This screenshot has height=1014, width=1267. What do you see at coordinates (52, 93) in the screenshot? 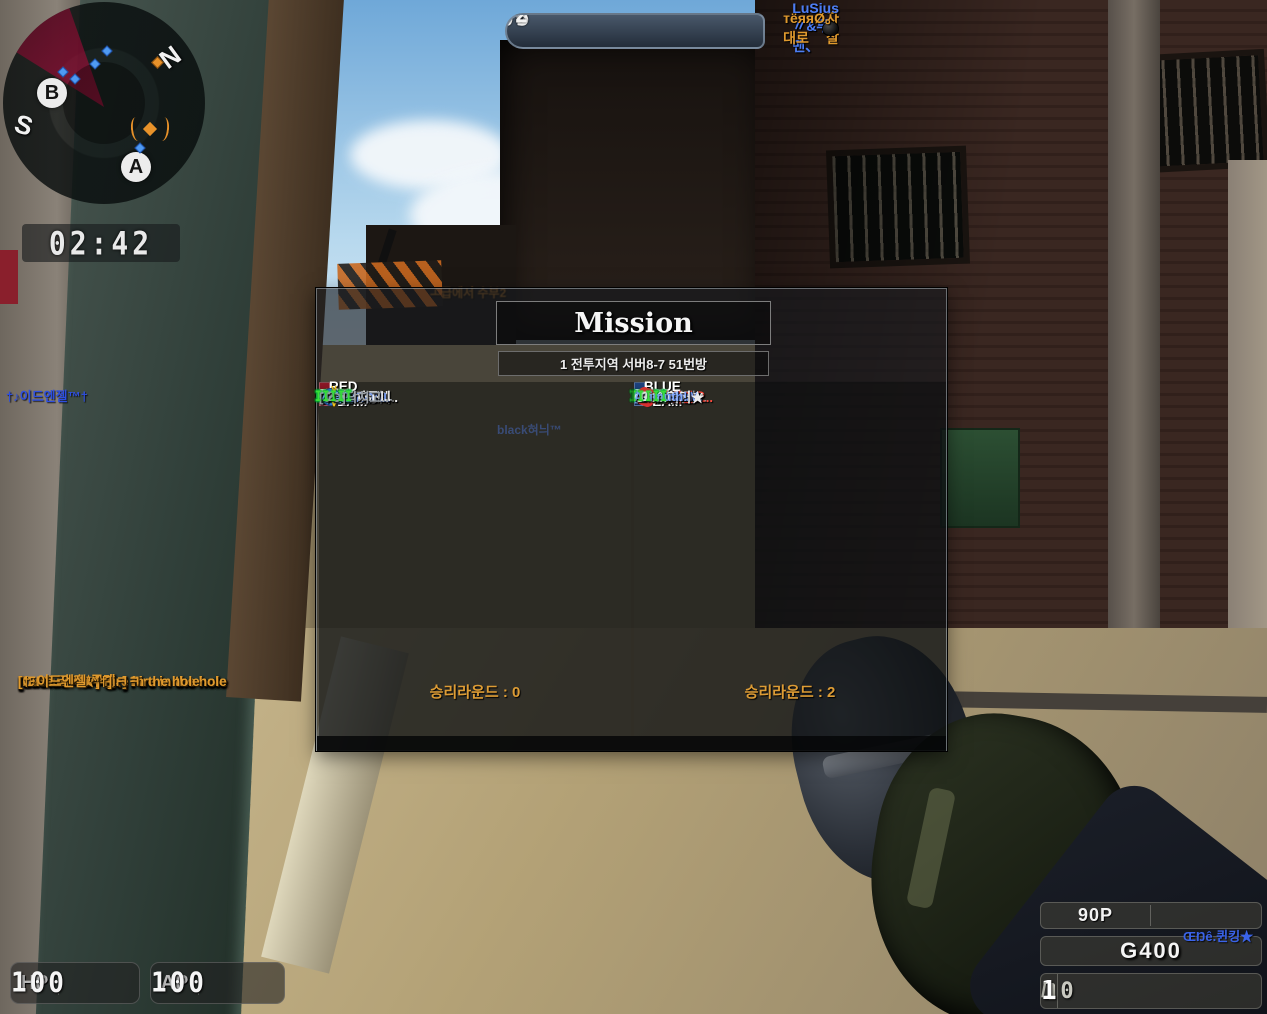
I see `bombsite-b-marker: B` at bounding box center [52, 93].